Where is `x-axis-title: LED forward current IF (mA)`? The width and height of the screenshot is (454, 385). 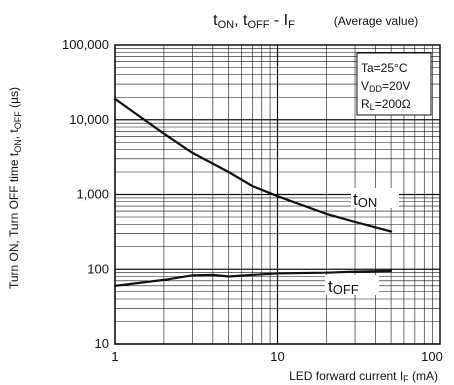 x-axis-title: LED forward current IF (mA) is located at coordinates (363, 376).